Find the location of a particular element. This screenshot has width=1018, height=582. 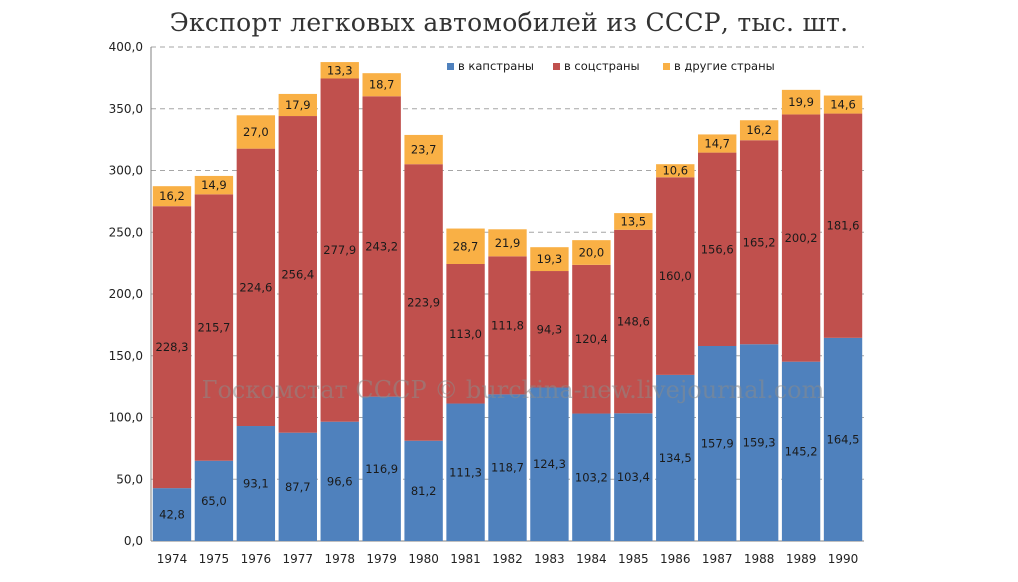

x-tick-label: 1985 is located at coordinates (633, 559).